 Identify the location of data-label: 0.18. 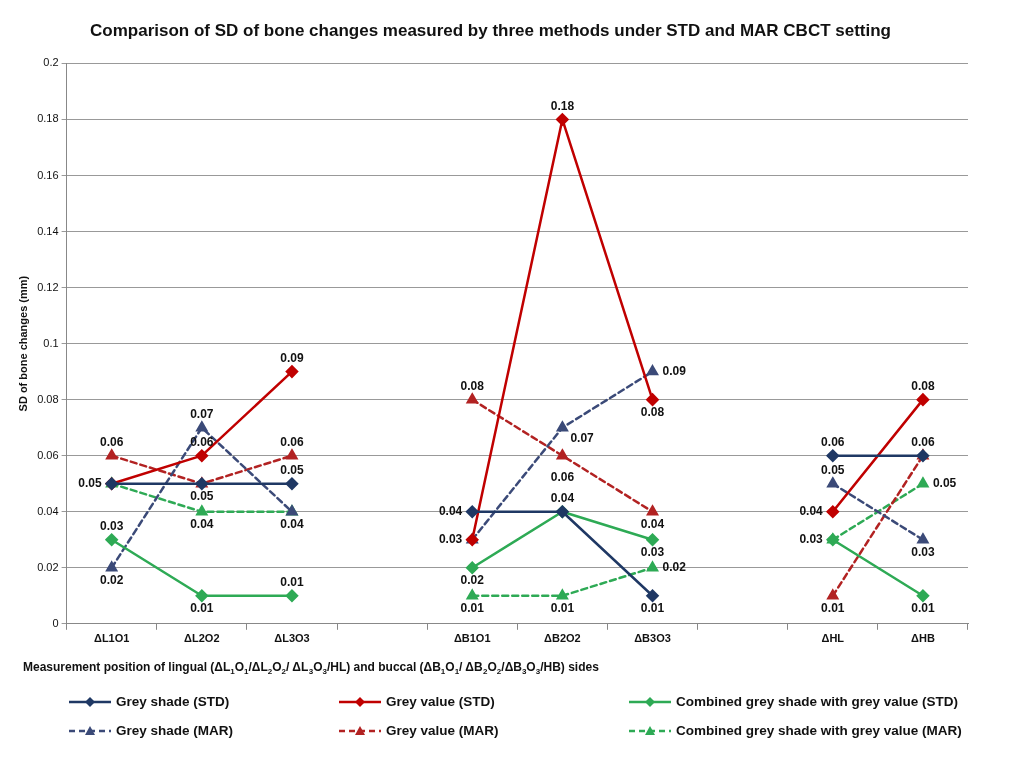
(562, 105).